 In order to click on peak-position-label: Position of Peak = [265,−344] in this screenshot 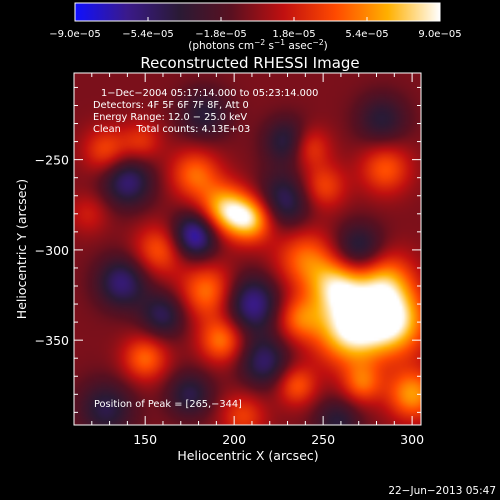, I will do `click(168, 404)`.